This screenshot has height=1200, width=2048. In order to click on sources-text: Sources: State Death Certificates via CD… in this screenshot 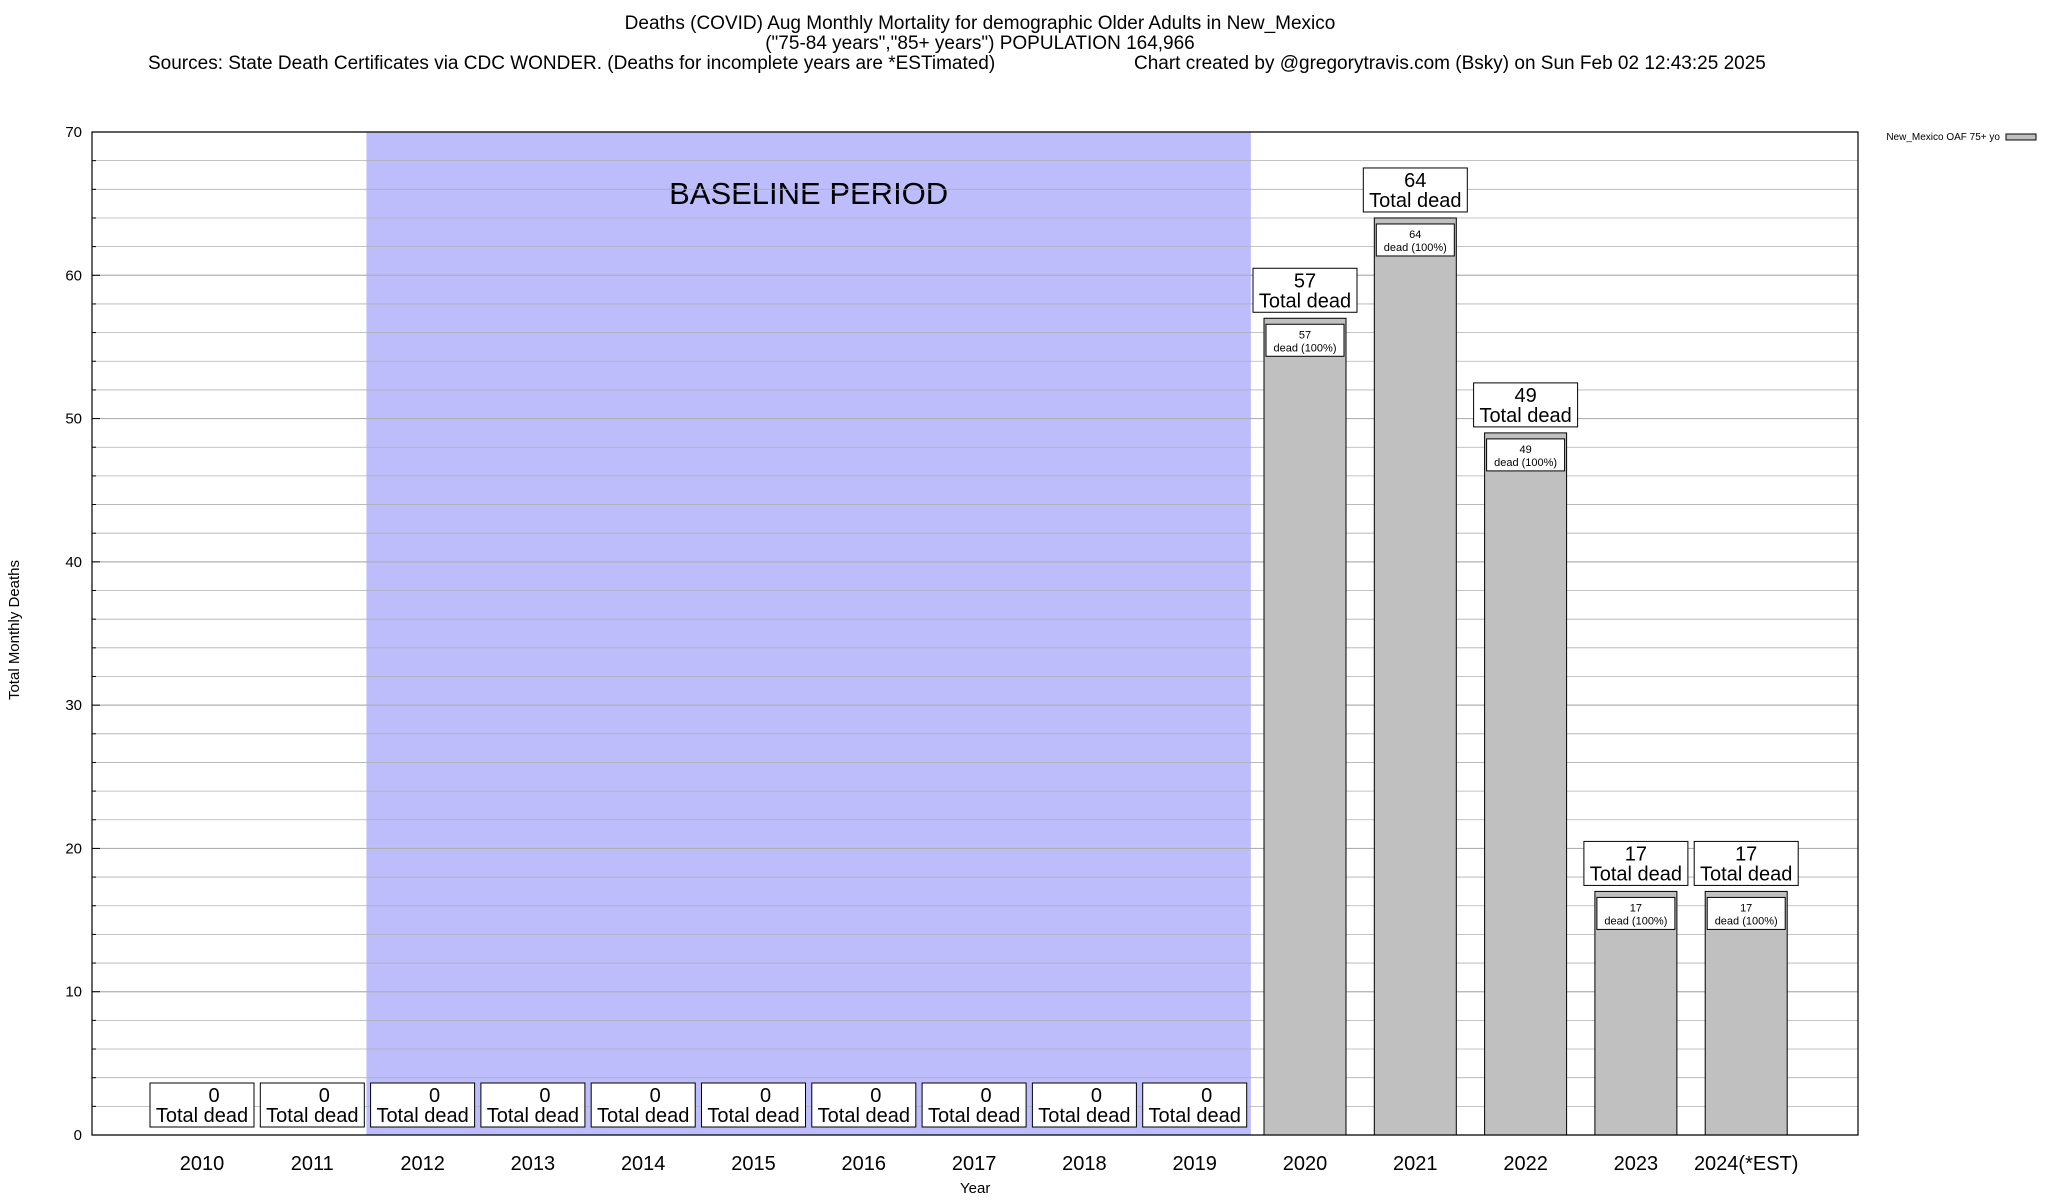, I will do `click(572, 63)`.